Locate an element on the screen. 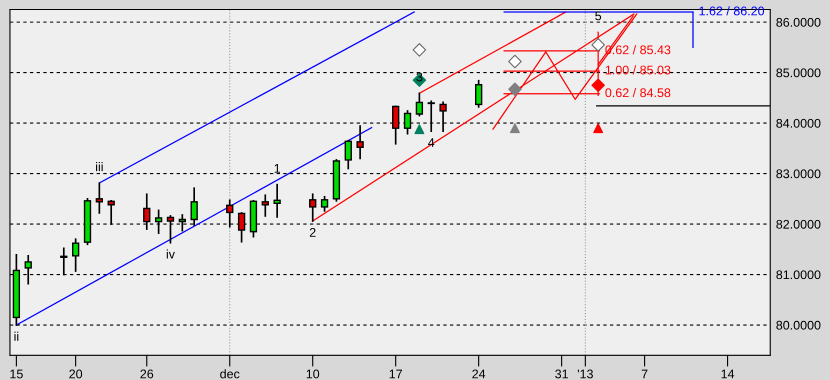 The image size is (830, 380). x-tick-label: 7 is located at coordinates (645, 374).